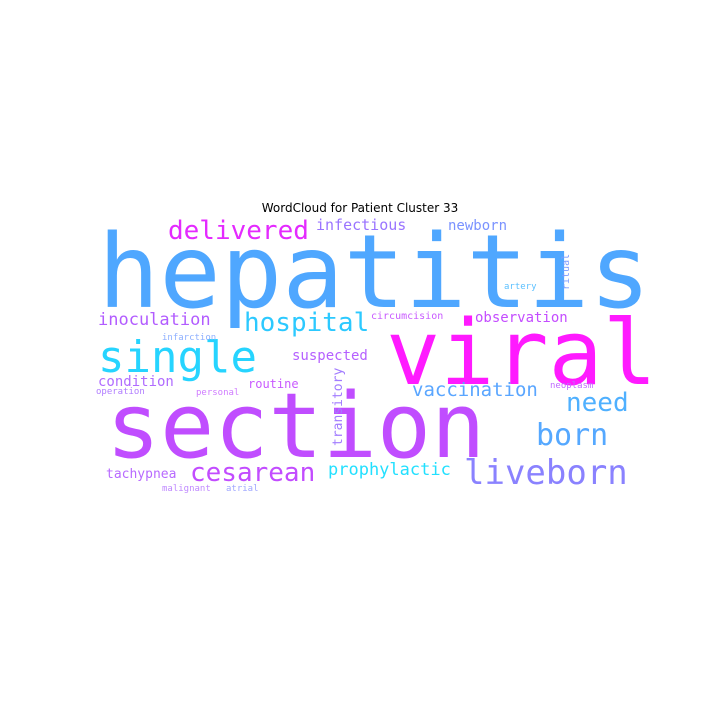  Describe the element at coordinates (141, 474) in the screenshot. I see `word-tachypnea: tachypnea` at that location.